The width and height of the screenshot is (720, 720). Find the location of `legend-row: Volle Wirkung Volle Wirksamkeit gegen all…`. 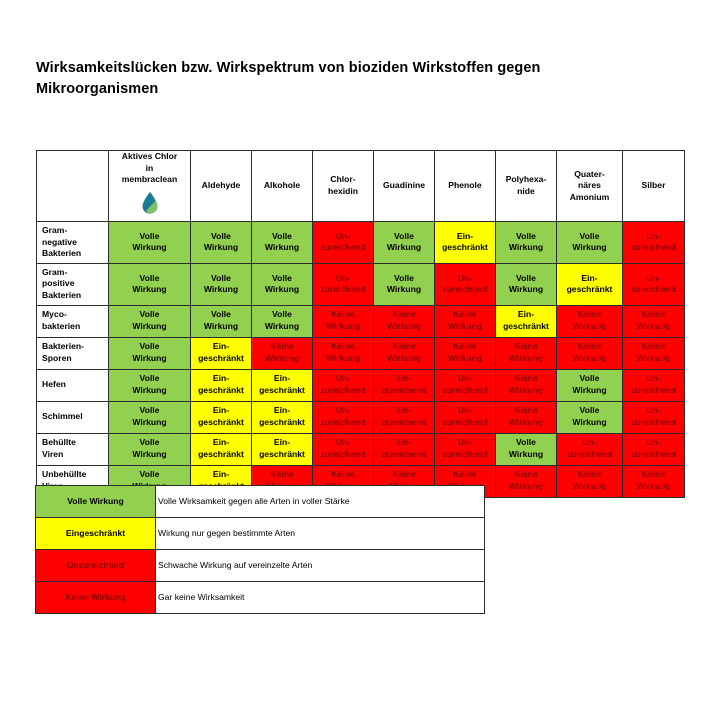

legend-row: Volle Wirkung Volle Wirksamkeit gegen all… is located at coordinates (260, 501).